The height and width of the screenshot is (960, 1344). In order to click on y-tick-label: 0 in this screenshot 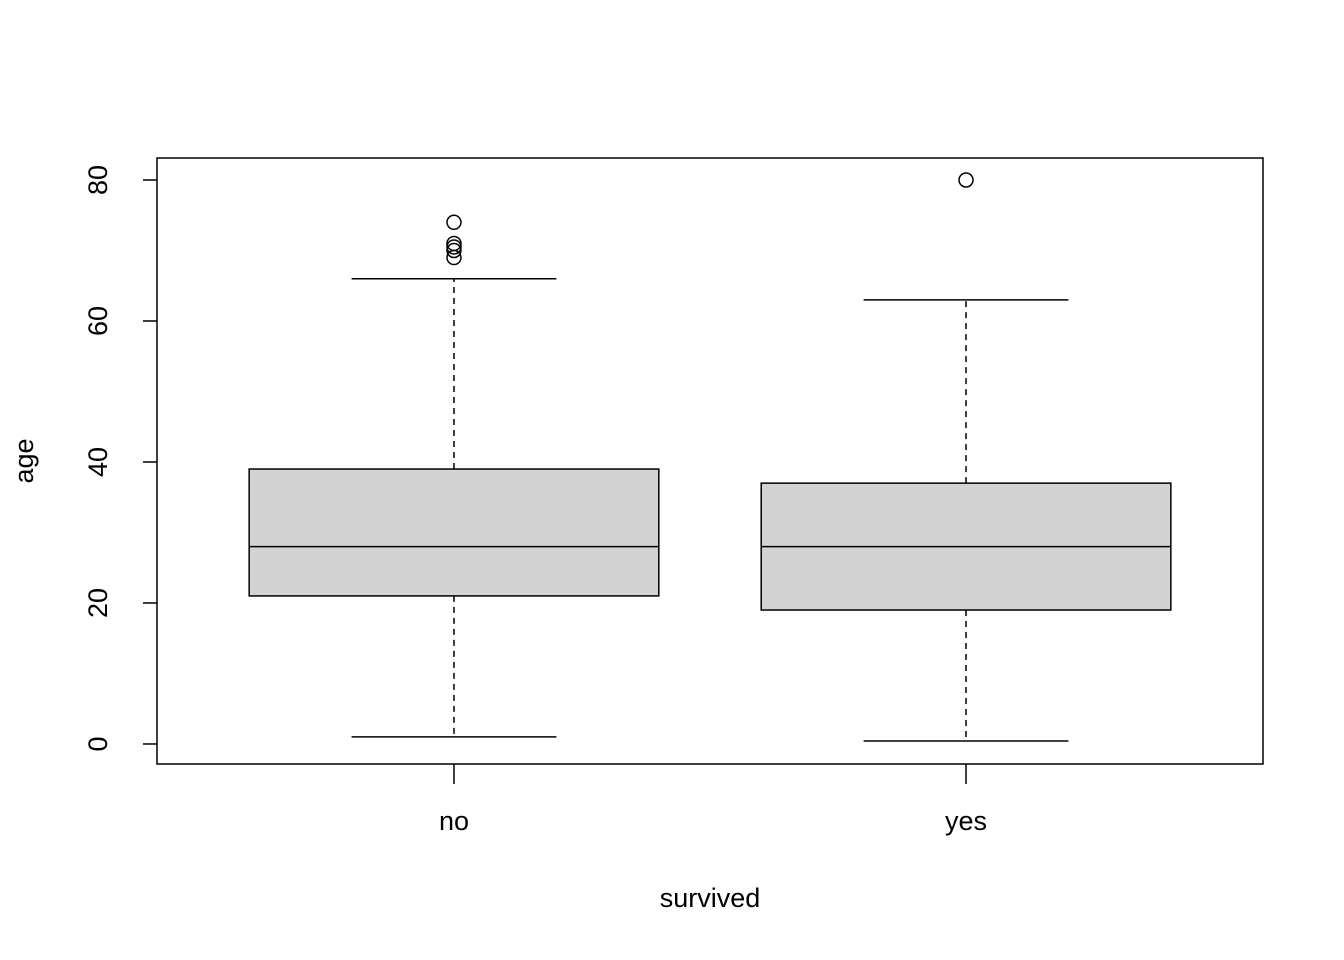, I will do `click(98, 743)`.